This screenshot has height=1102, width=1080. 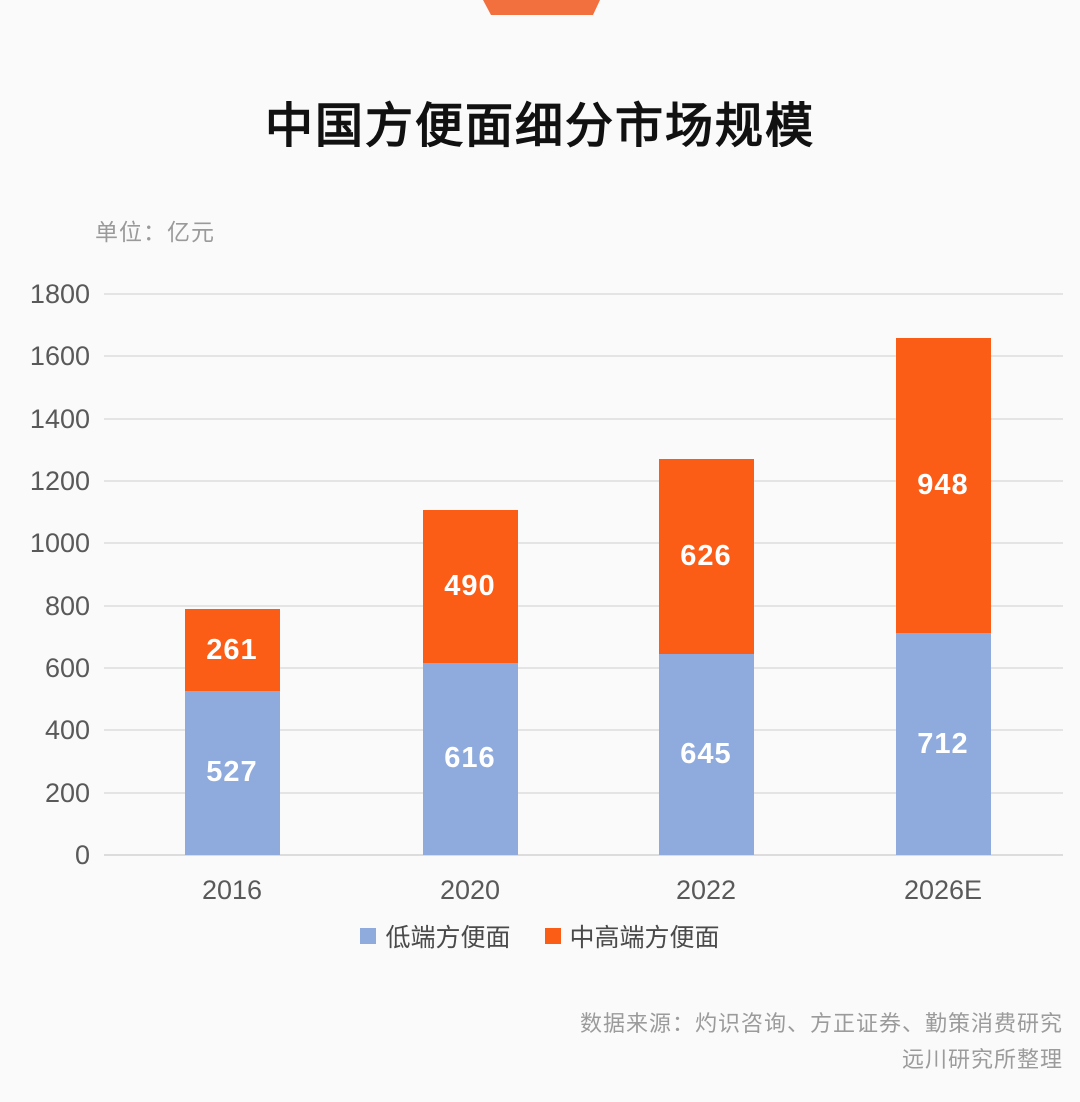 I want to click on bar-segment-中高端方便面-2022: 626, so click(x=706, y=556).